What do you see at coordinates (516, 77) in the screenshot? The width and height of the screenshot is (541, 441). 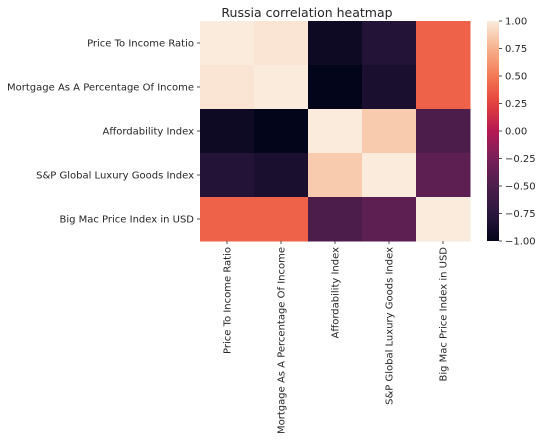 I see `colorbar-tick-label: 0.50` at bounding box center [516, 77].